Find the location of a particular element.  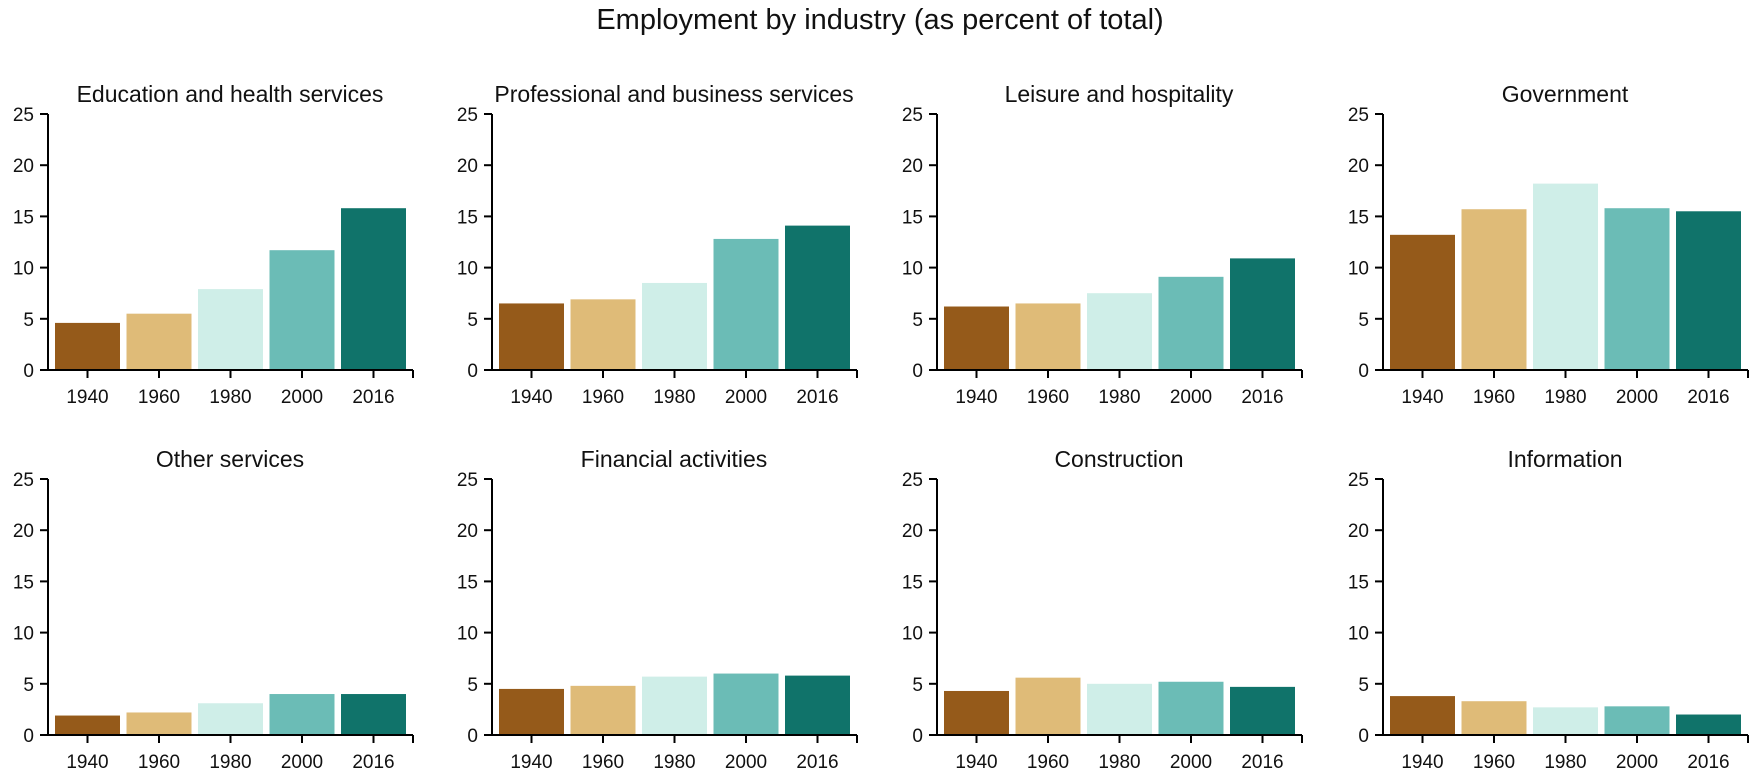

panel-title: Financial activities is located at coordinates (674, 459).